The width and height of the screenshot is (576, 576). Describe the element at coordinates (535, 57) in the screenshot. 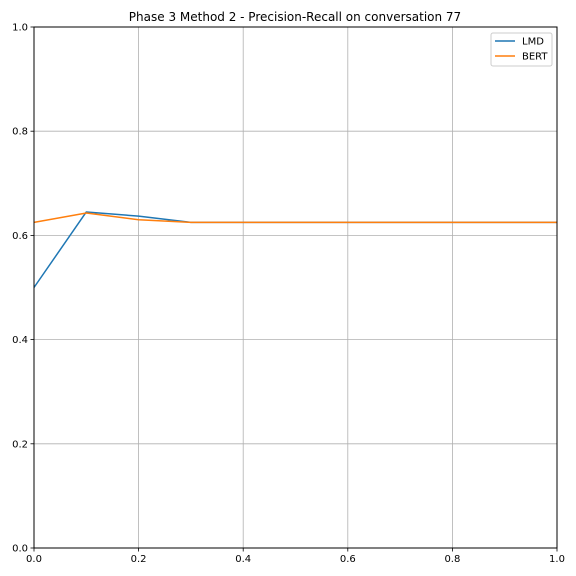

I see `legend-label: BERT` at that location.